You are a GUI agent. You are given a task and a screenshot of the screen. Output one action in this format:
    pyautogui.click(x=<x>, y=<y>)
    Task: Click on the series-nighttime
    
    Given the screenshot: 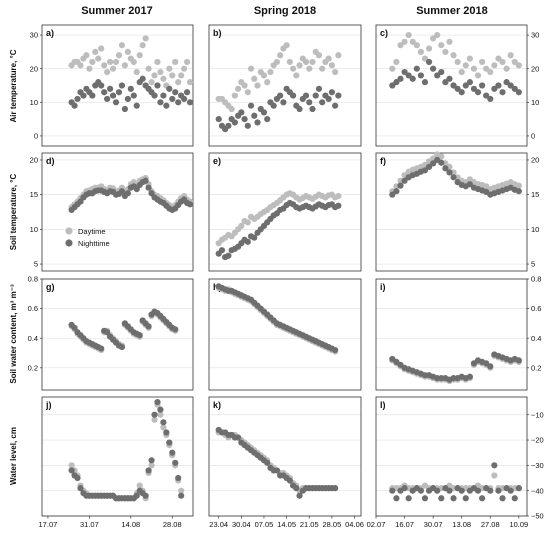 What is the action you would take?
    pyautogui.click(x=126, y=450)
    